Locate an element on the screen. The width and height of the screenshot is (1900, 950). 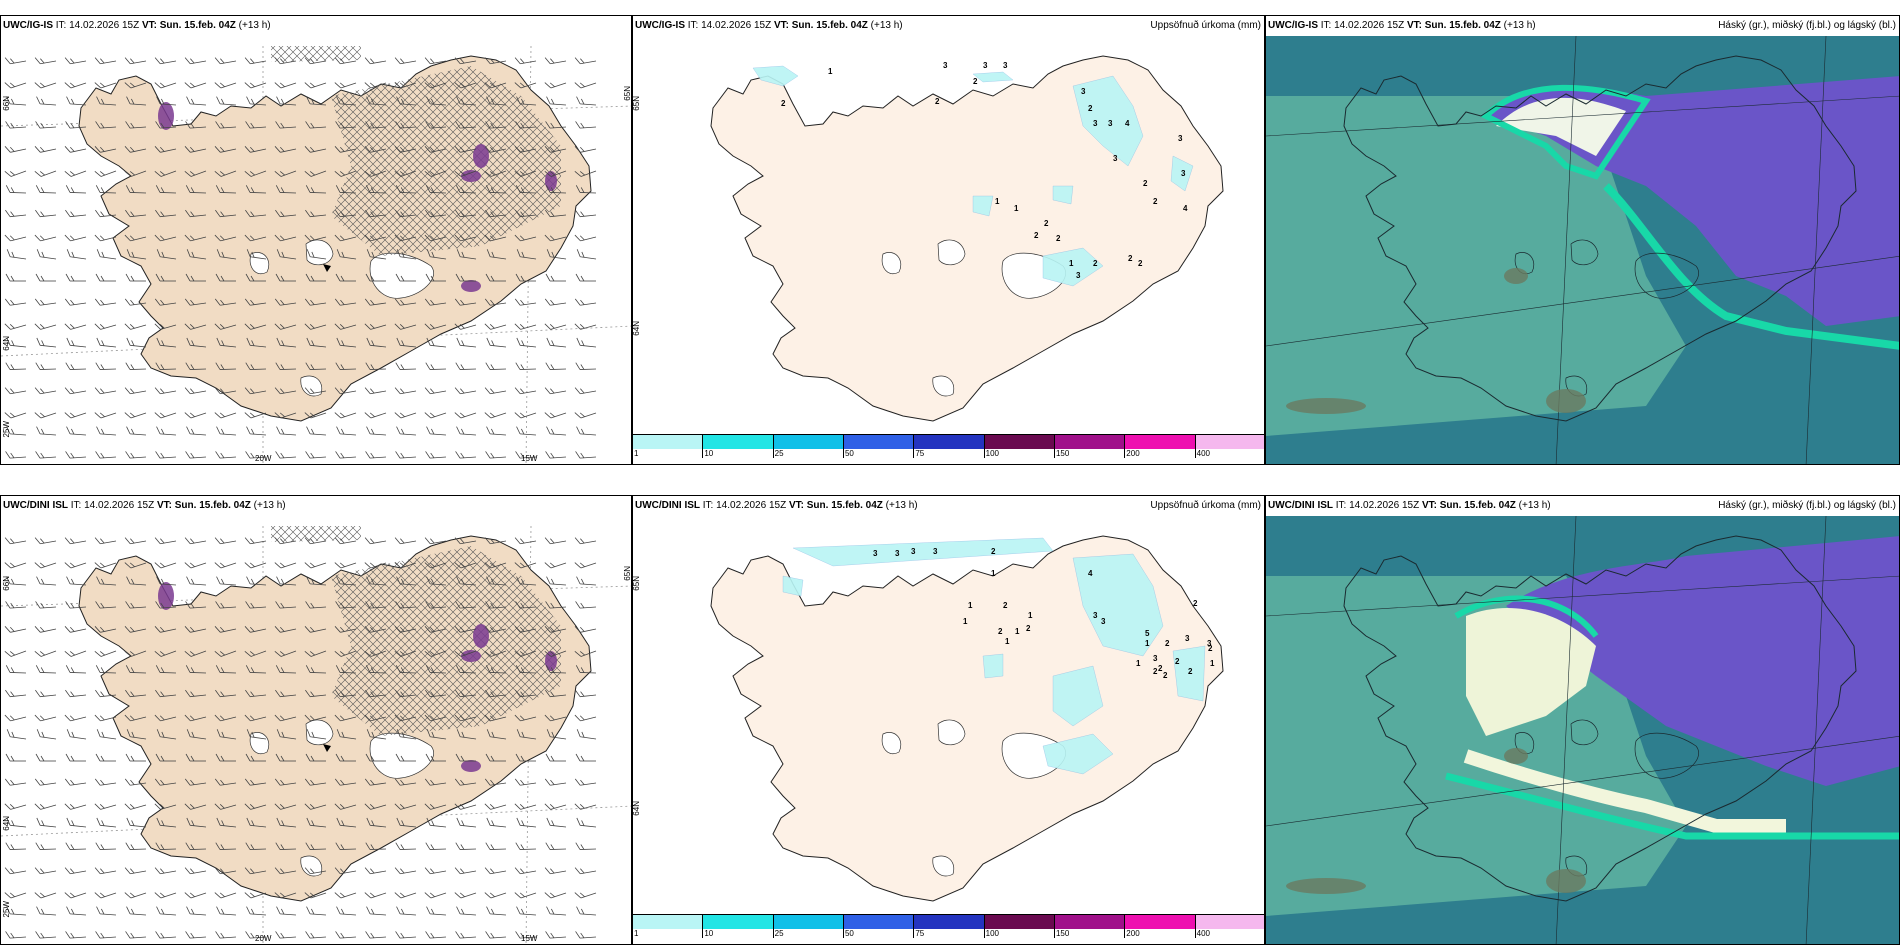
precip-blob is located at coordinates (471, 656).